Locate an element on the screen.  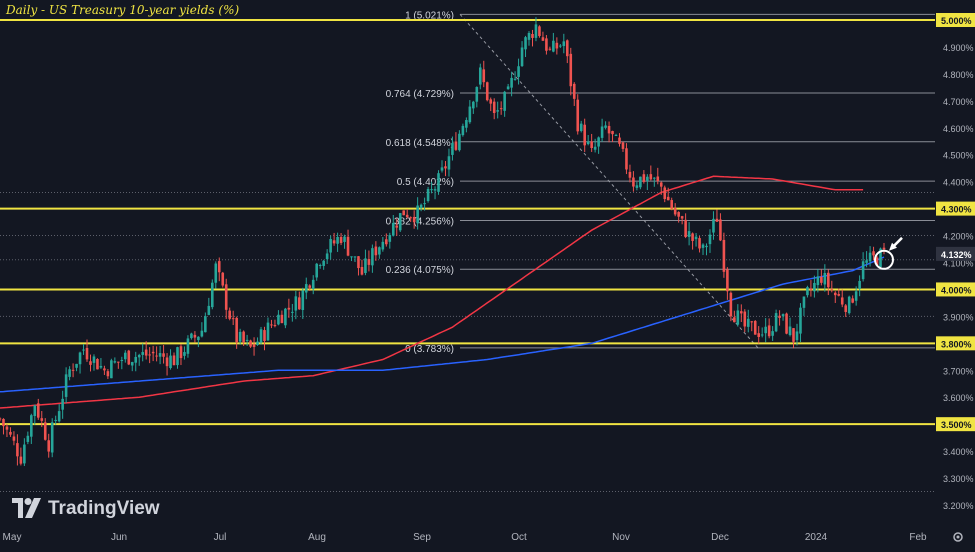
y-axis-tick-label: 3.400% is located at coordinates (958, 452).